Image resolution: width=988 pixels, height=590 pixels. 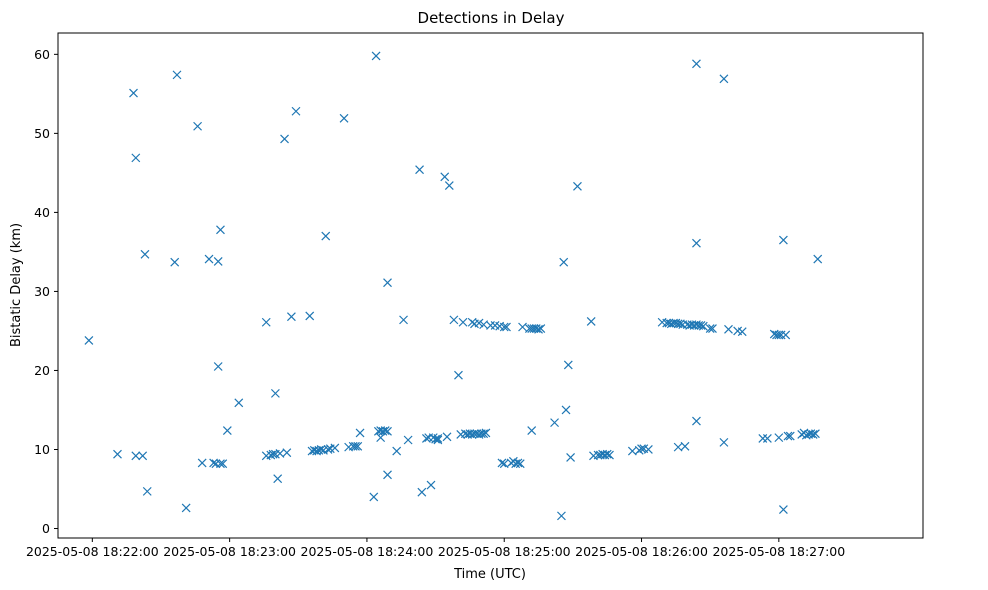 I want to click on y-axis-ticks: 0 10 20 30 40 50 60, so click(x=46, y=291).